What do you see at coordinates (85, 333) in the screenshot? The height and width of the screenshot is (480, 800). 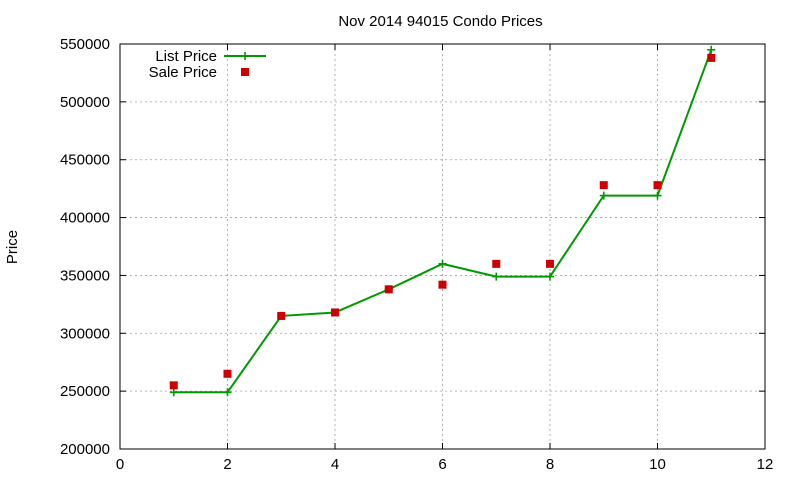 I see `y-tick-label: 300000` at bounding box center [85, 333].